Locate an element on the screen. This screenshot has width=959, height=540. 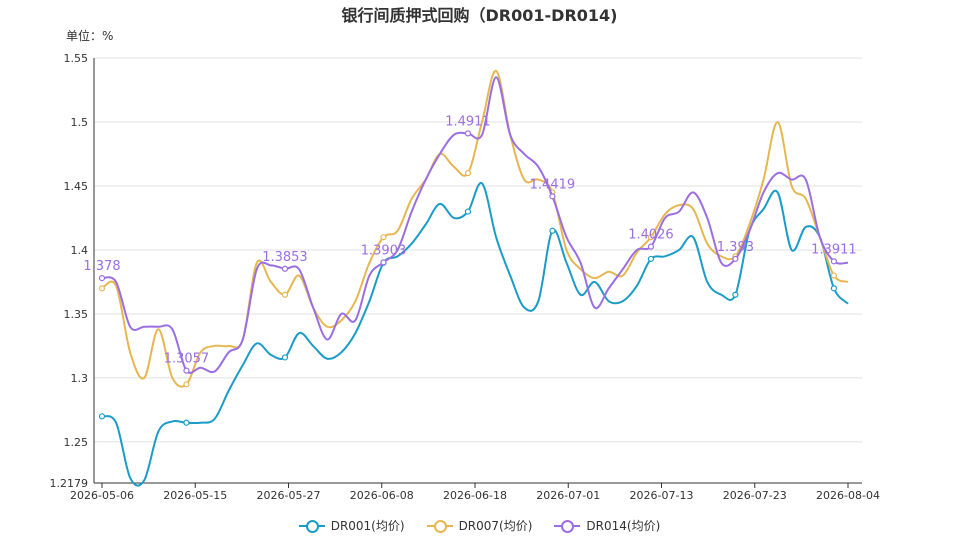
legend-label: DR014(均价) is located at coordinates (623, 525).